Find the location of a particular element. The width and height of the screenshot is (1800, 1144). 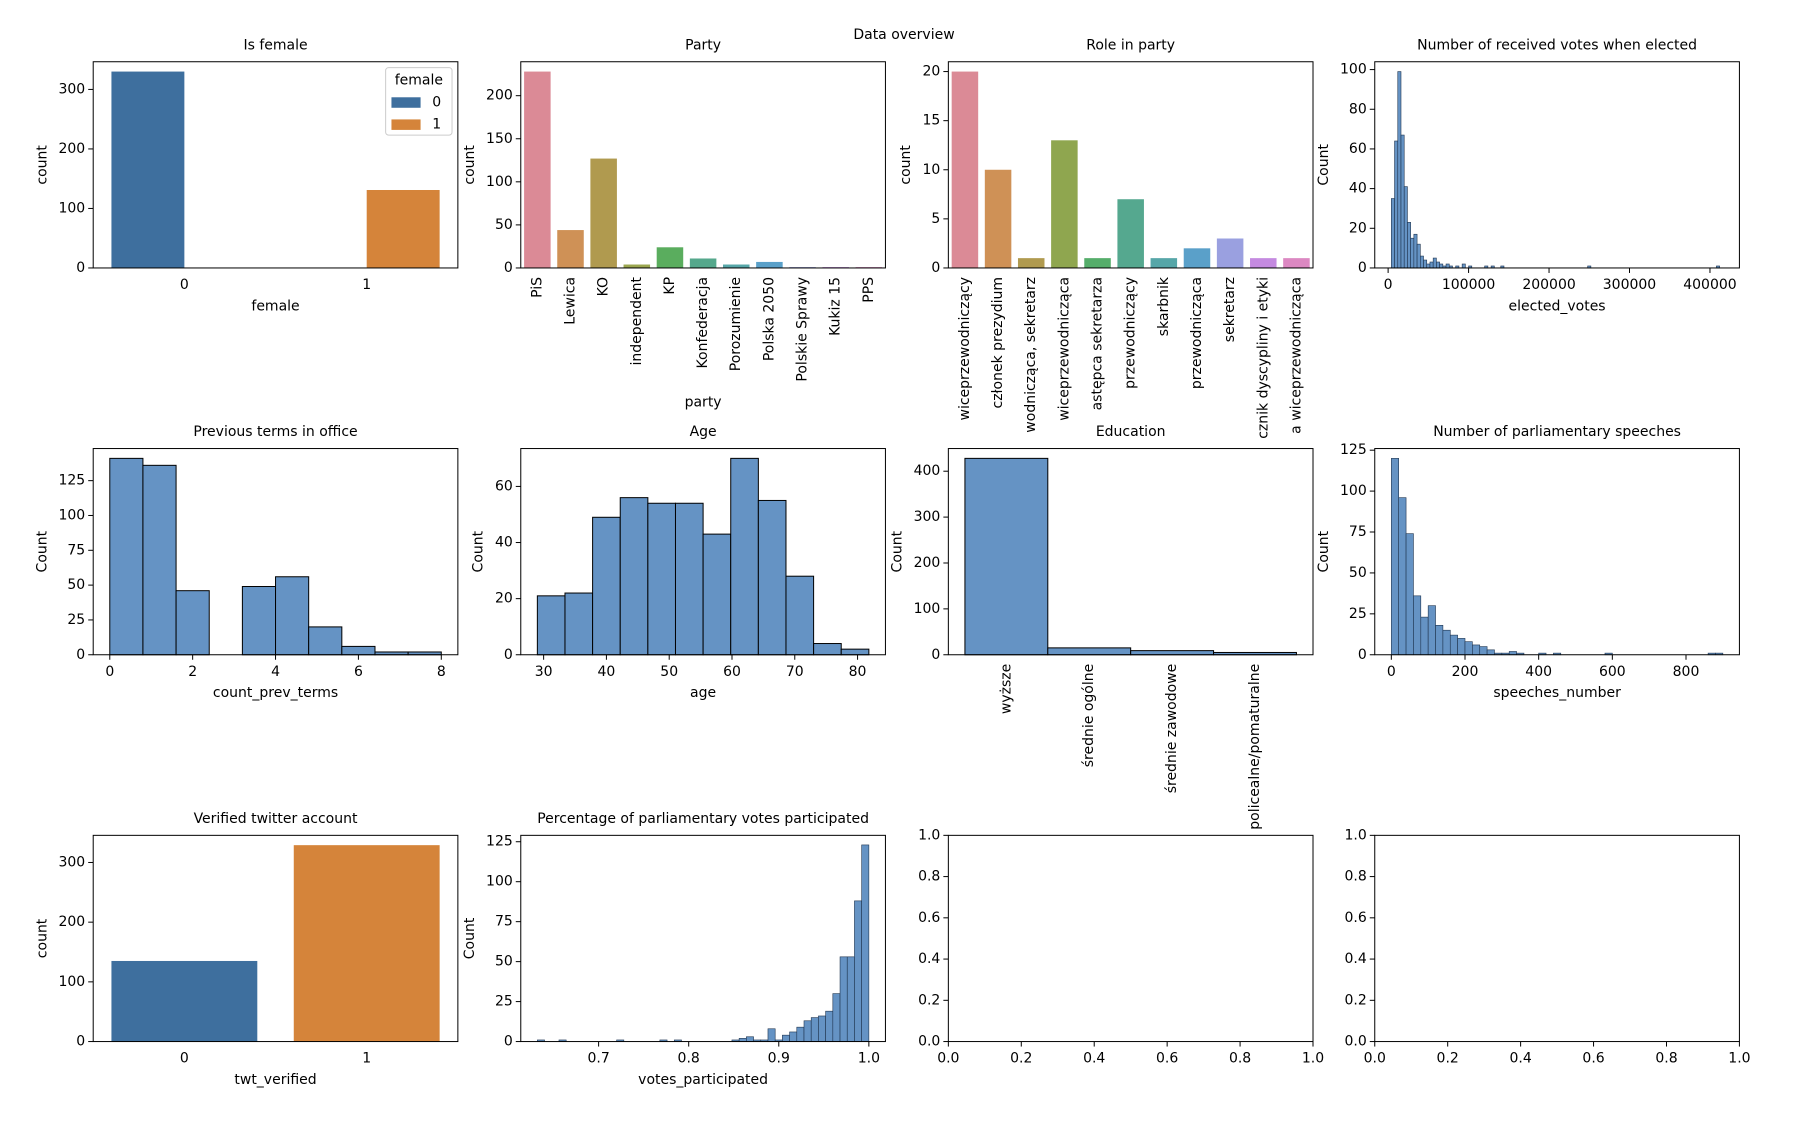

x-tick-label: PPS is located at coordinates (869, 290).